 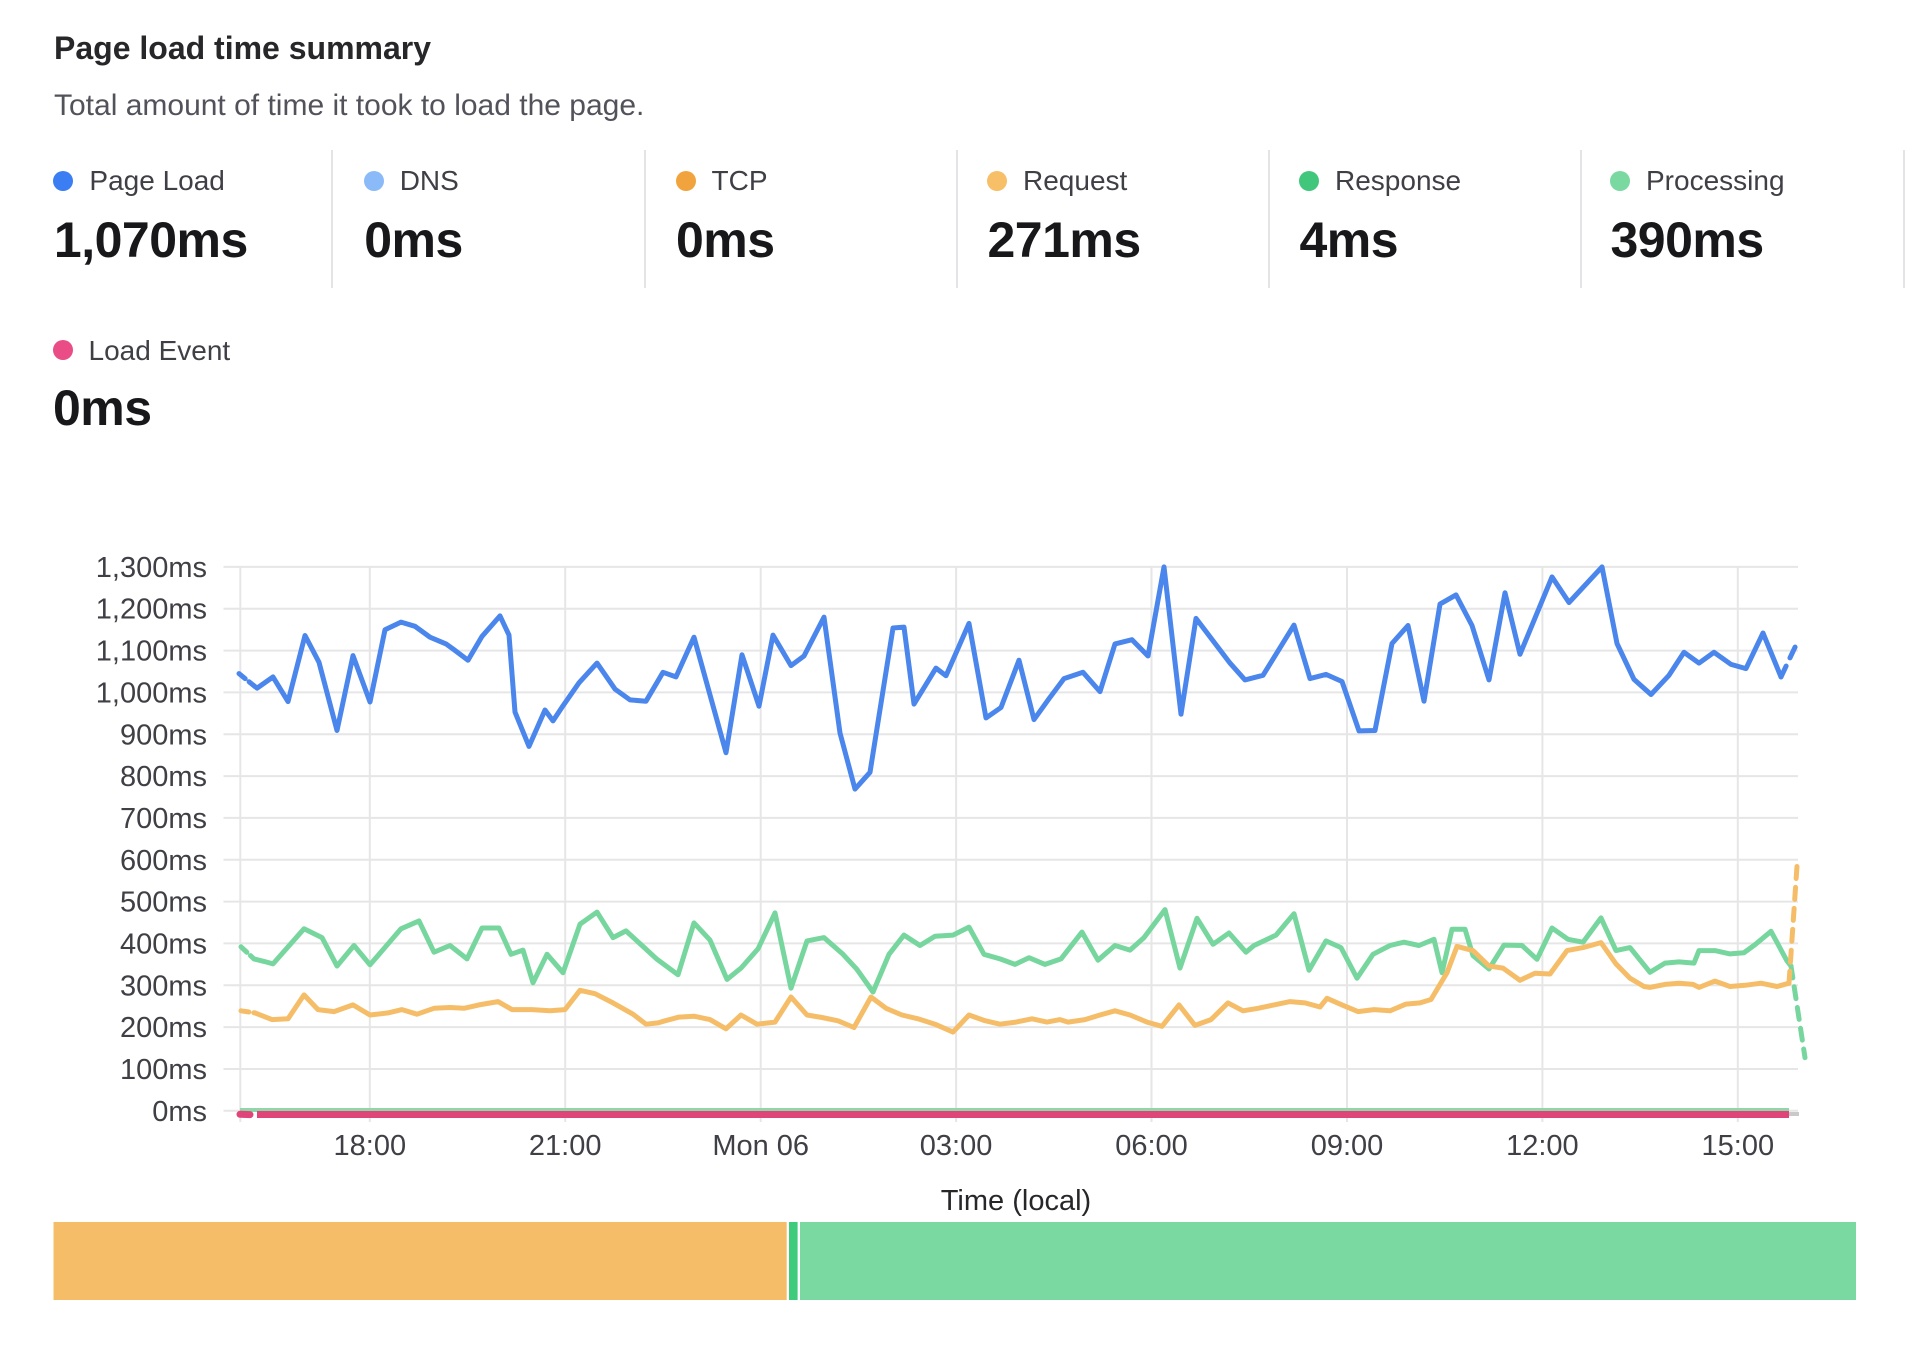 I want to click on svg-text: 500ms, so click(x=163, y=903).